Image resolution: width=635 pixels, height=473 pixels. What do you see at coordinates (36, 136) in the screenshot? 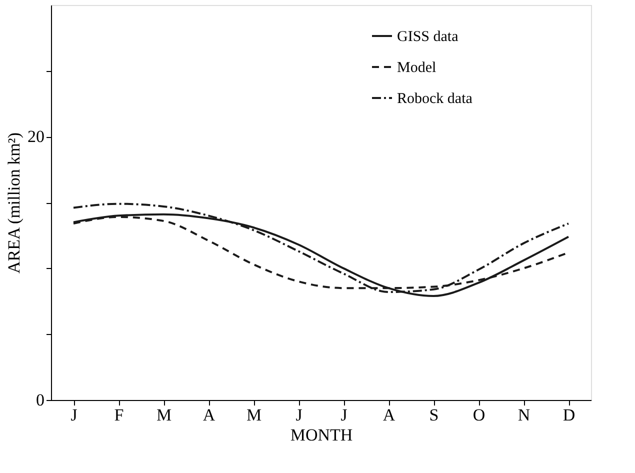
I see `y-tick-label: 20` at bounding box center [36, 136].